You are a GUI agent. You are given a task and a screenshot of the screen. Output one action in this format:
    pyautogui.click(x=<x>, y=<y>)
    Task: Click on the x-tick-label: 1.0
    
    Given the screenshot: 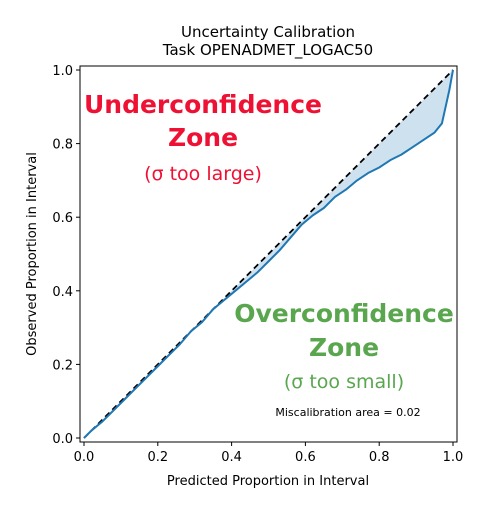 What is the action you would take?
    pyautogui.click(x=453, y=457)
    